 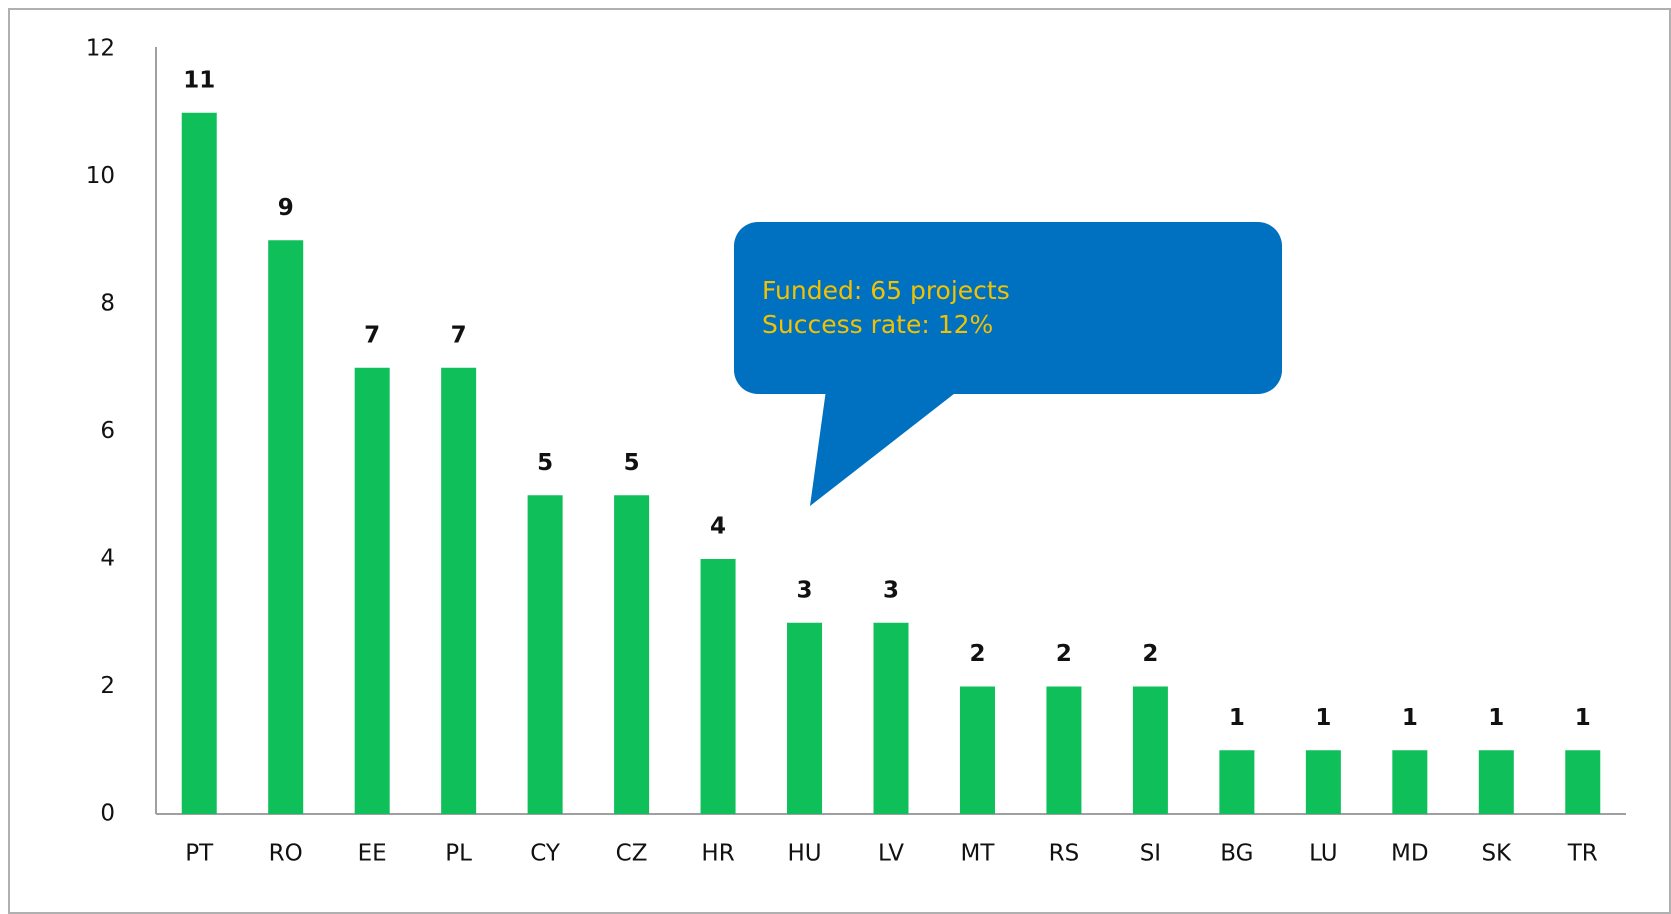 I want to click on callout-box, so click(x=1008, y=308).